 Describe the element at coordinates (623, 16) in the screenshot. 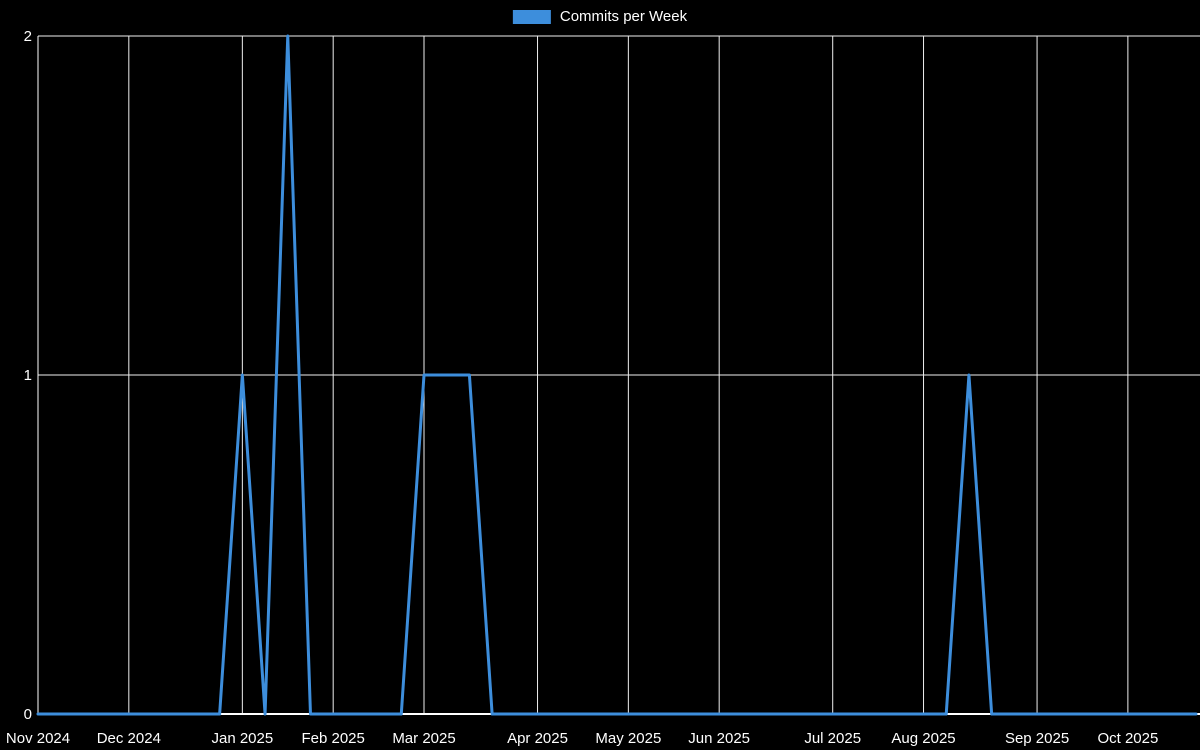

I see `legend-label: Commits per Week` at that location.